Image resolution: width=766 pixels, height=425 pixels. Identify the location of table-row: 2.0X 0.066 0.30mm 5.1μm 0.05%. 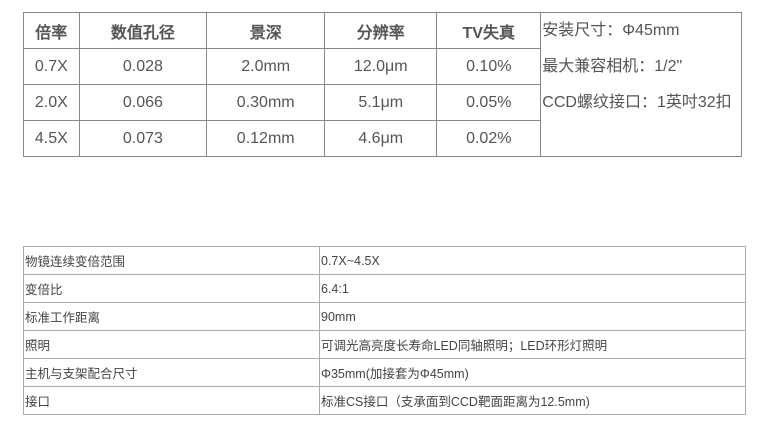
(382, 102).